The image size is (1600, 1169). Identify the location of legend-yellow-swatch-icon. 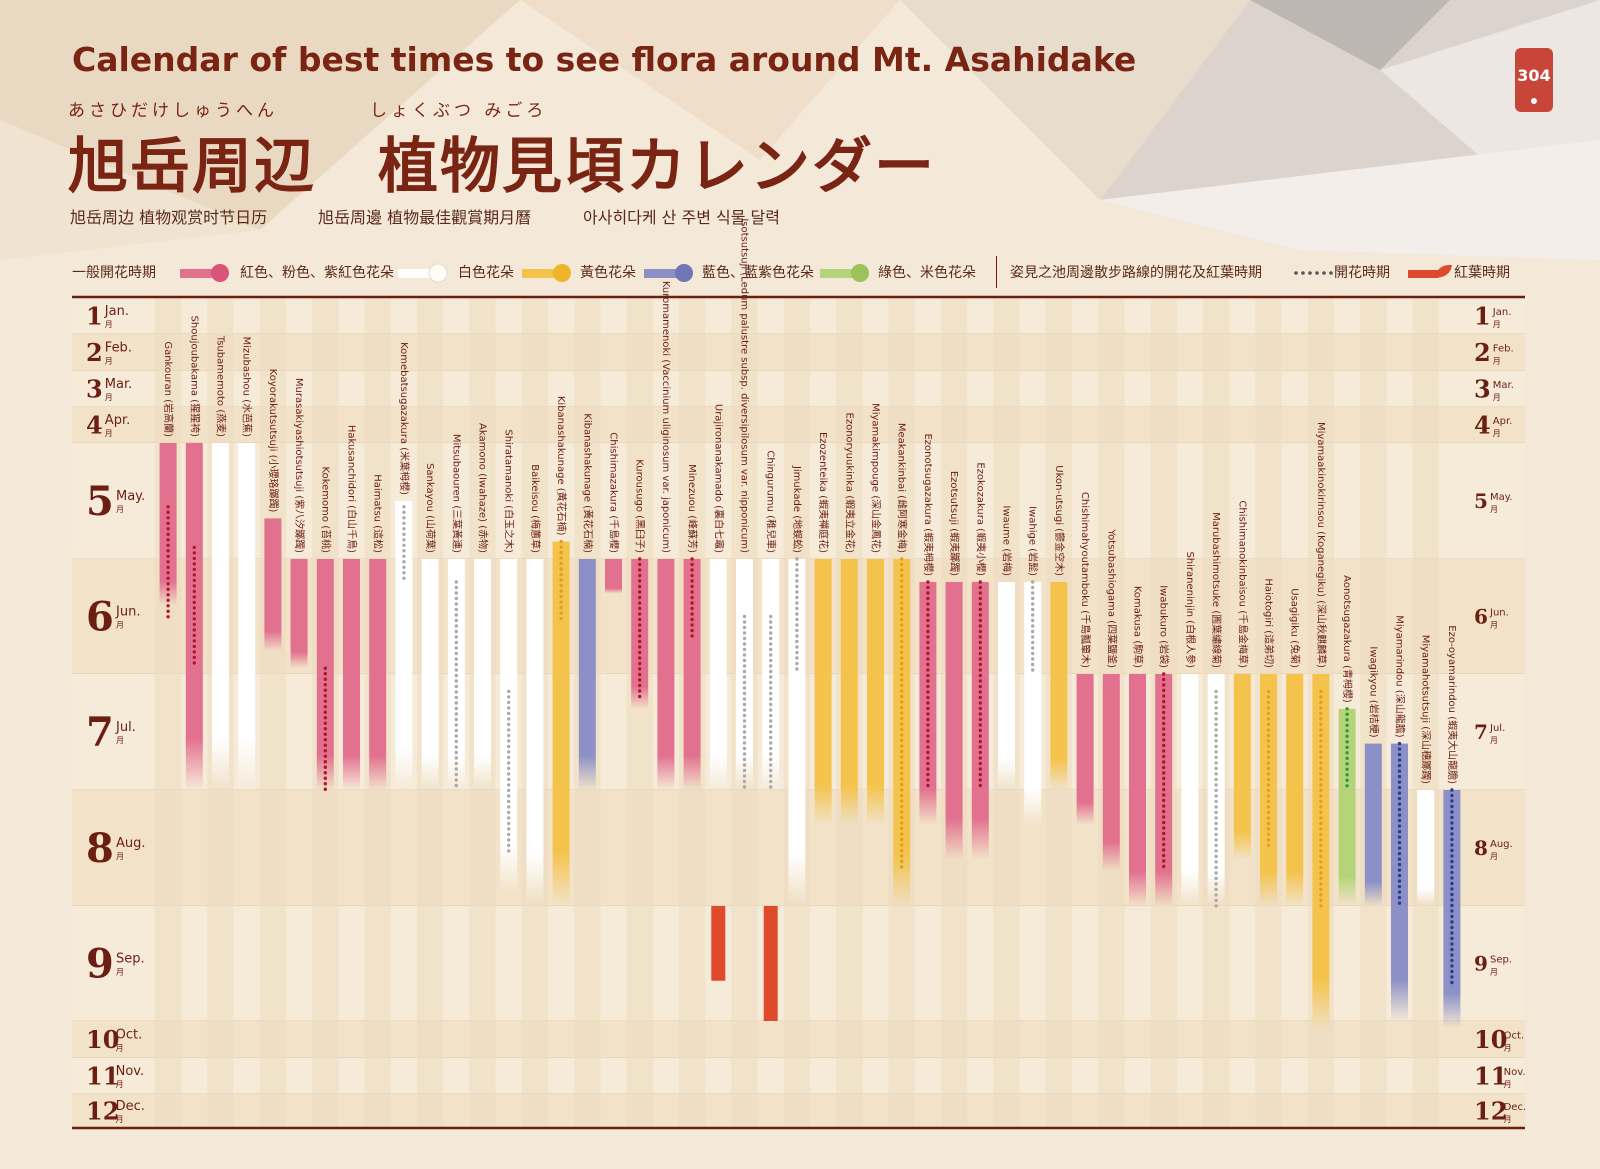
(546, 273).